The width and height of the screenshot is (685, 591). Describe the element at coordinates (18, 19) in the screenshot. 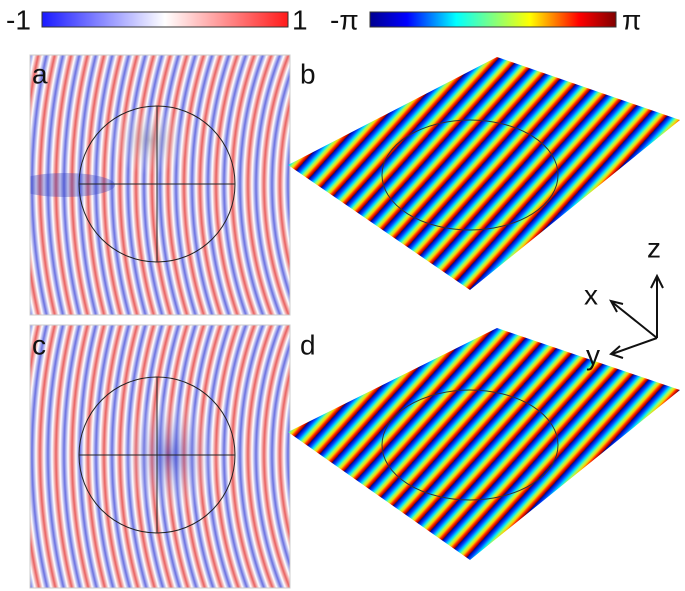

I see `colorbar-min: -1` at that location.